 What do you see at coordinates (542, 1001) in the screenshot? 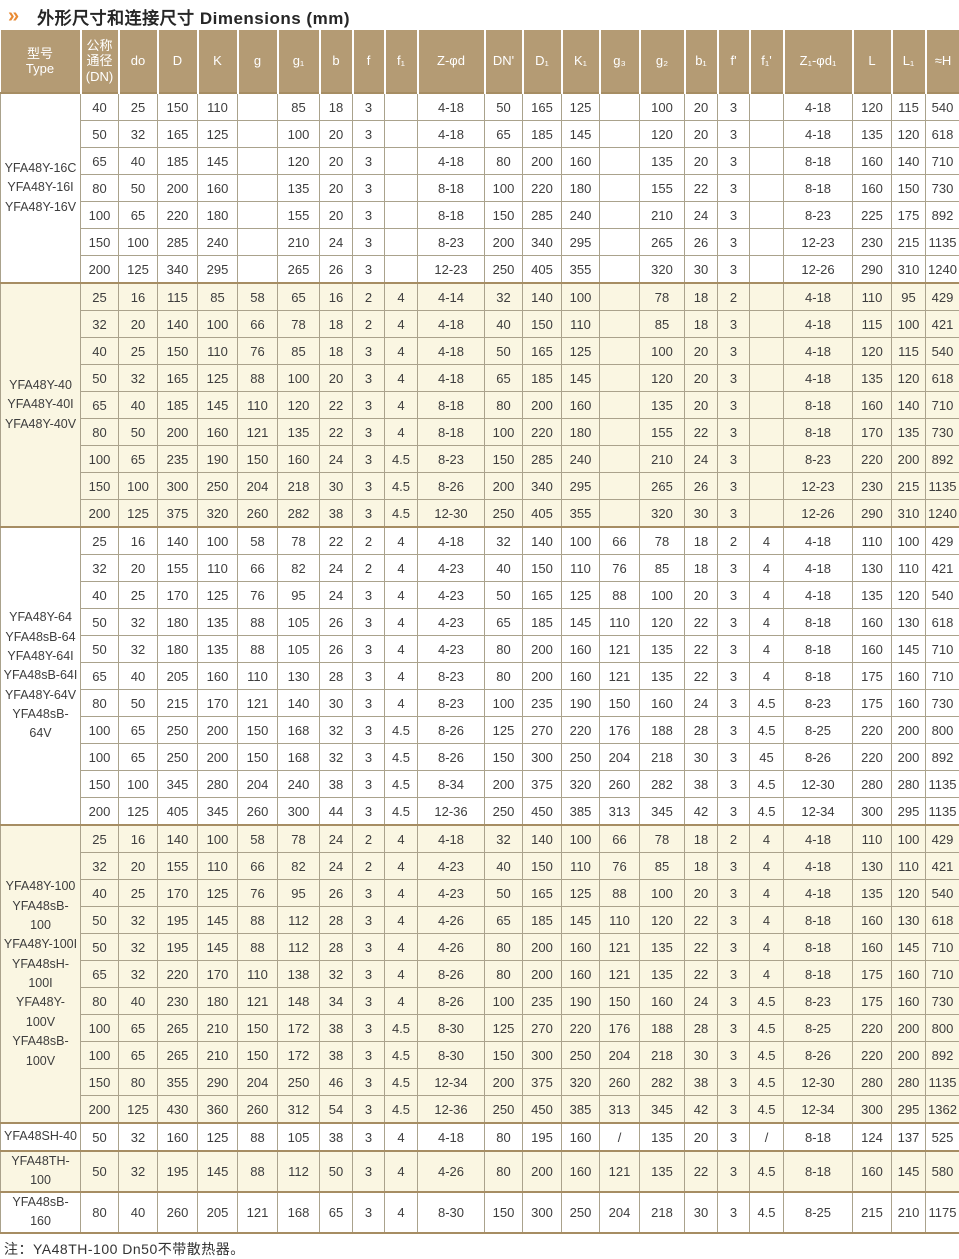
I see `cell: 235` at bounding box center [542, 1001].